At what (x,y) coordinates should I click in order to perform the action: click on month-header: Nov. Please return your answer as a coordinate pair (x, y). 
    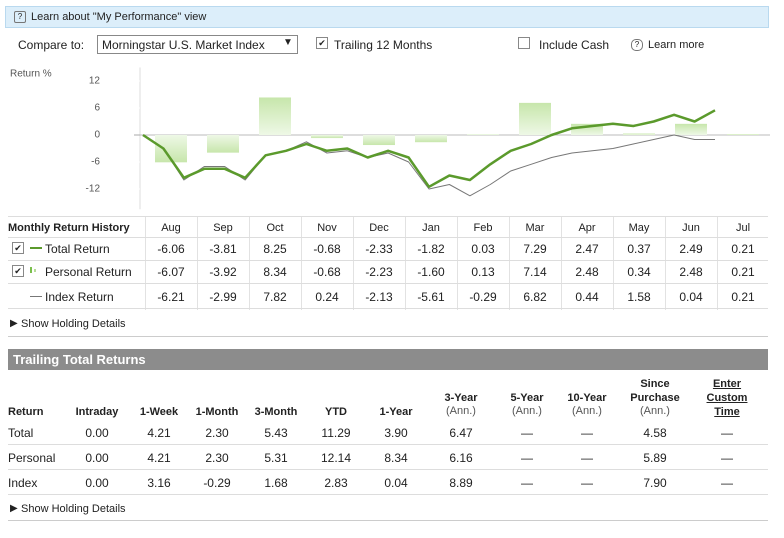
    Looking at the image, I should click on (327, 228).